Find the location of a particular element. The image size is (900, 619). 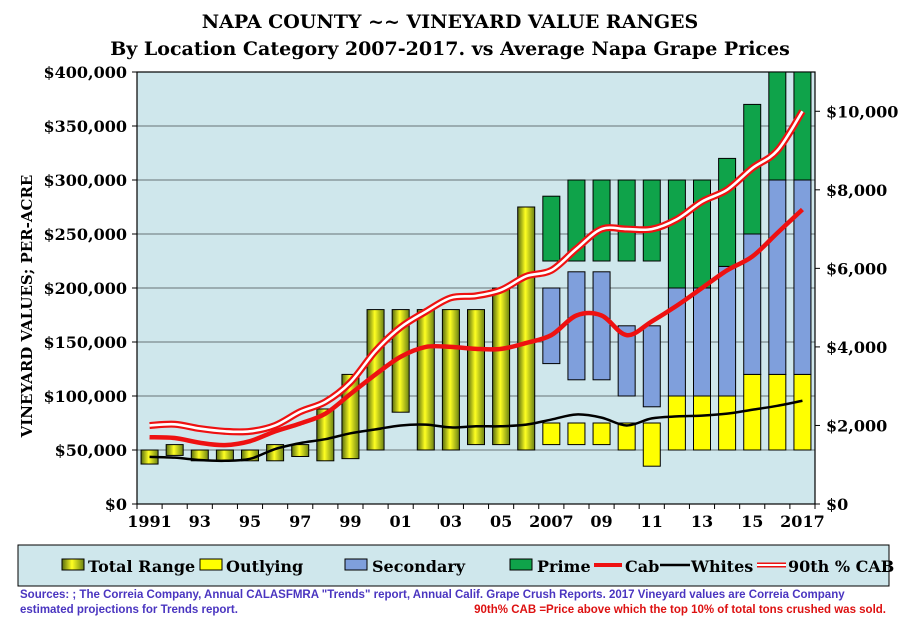

y-tick-label: $50,000 is located at coordinates (91, 450).